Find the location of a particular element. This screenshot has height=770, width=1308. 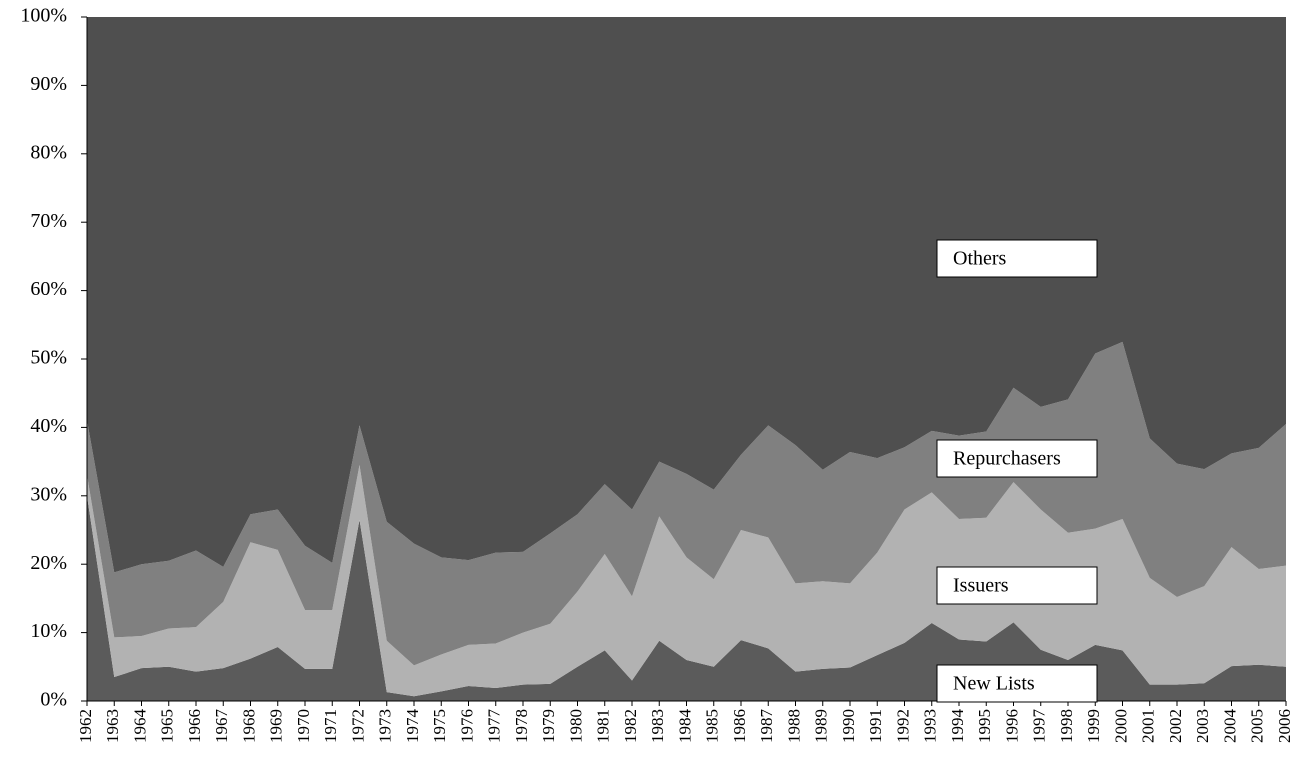

x-tick-label: 1972 is located at coordinates (357, 726).